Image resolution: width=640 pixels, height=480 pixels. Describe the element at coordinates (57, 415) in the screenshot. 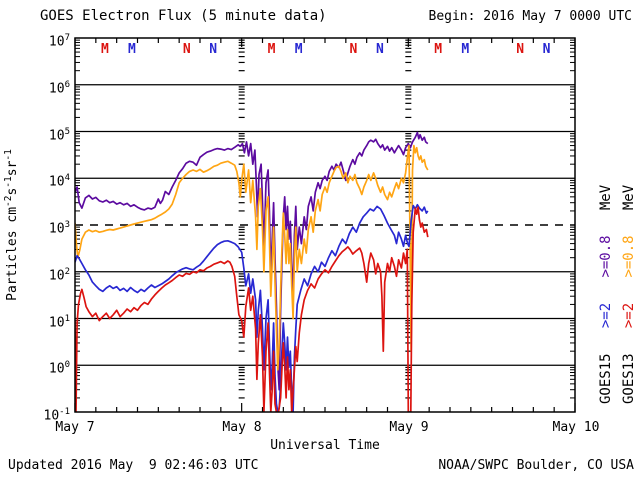

I see `y-tick-label-1e-1: 10⁻¹` at that location.